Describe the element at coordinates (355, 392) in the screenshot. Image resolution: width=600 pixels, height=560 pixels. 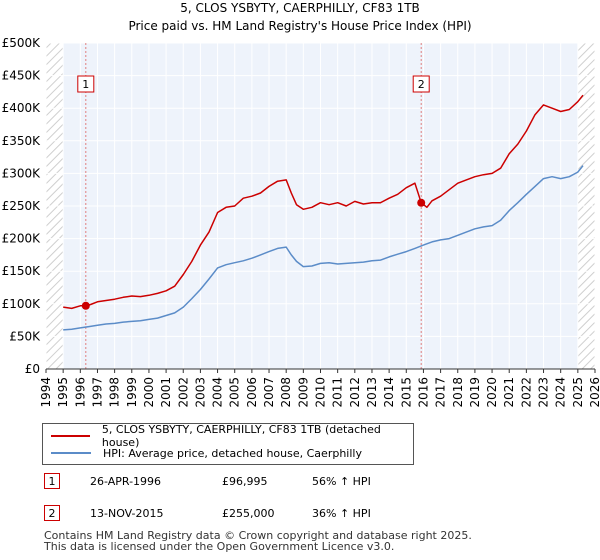
I see `x-tick-label: 2012` at that location.